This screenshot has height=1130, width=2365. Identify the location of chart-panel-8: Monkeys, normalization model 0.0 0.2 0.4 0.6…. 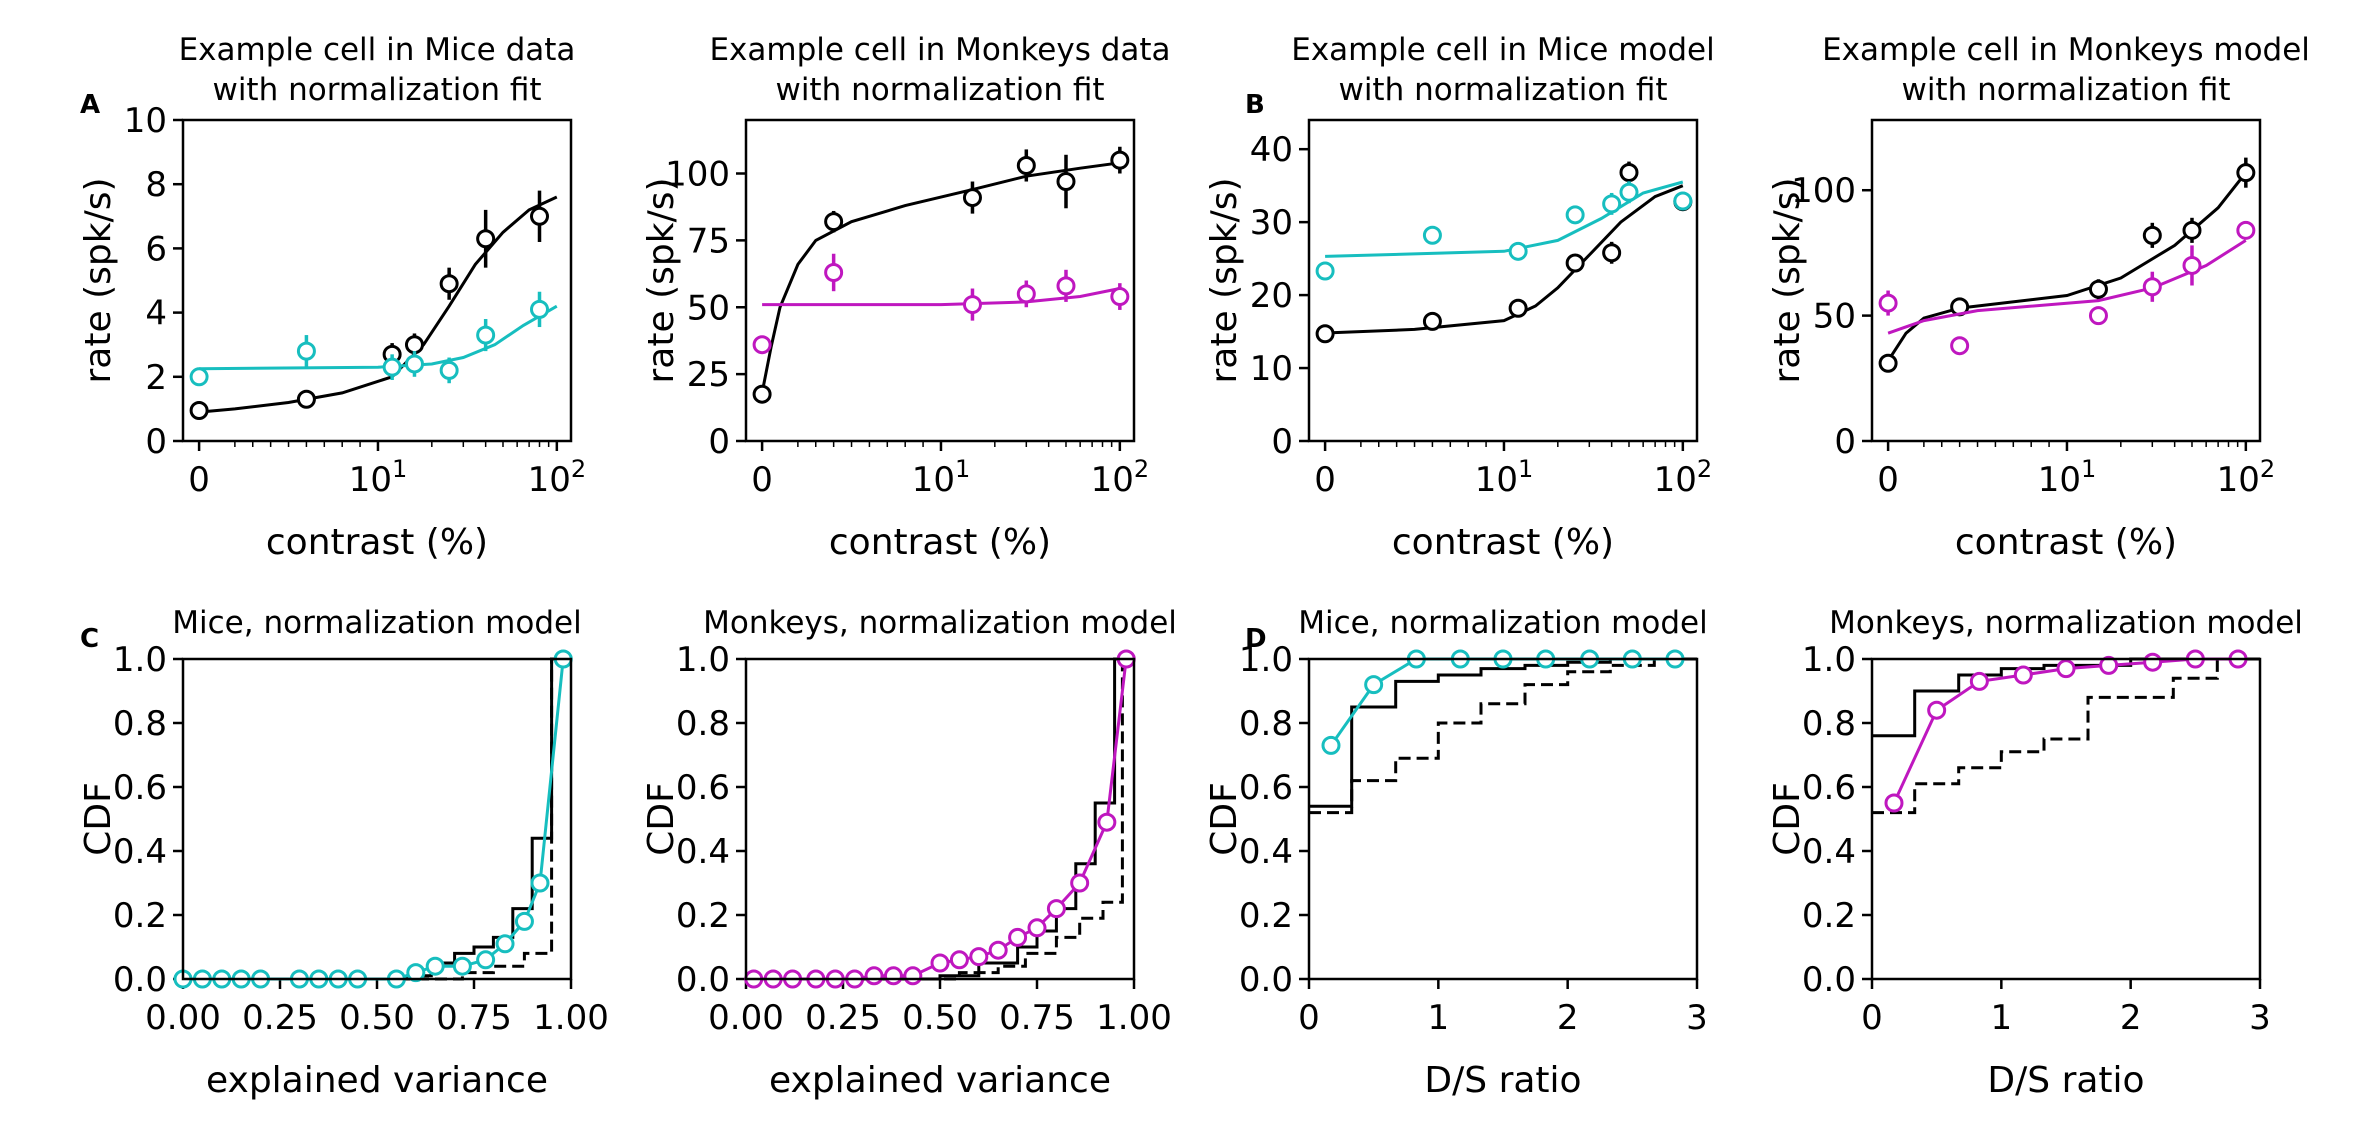
(2035, 853).